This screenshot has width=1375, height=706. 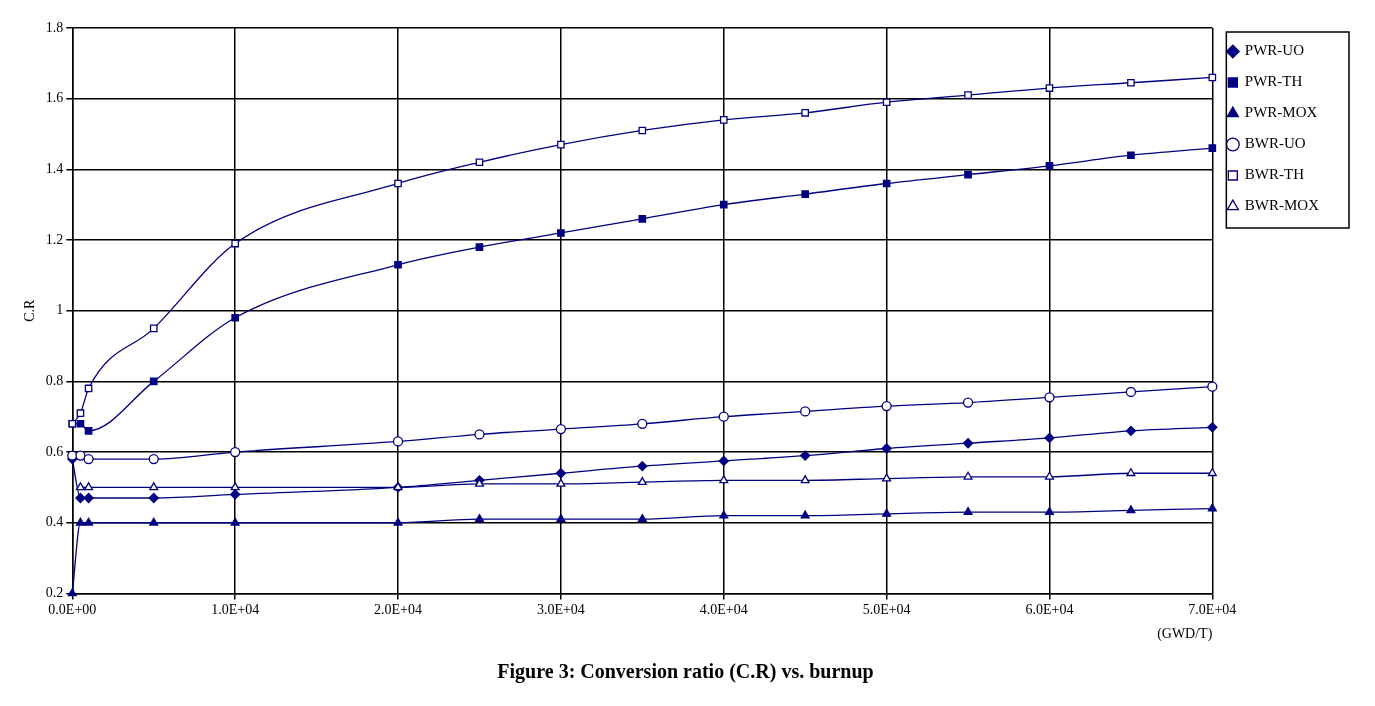 What do you see at coordinates (54, 451) in the screenshot?
I see `y-tick-label: 0.6` at bounding box center [54, 451].